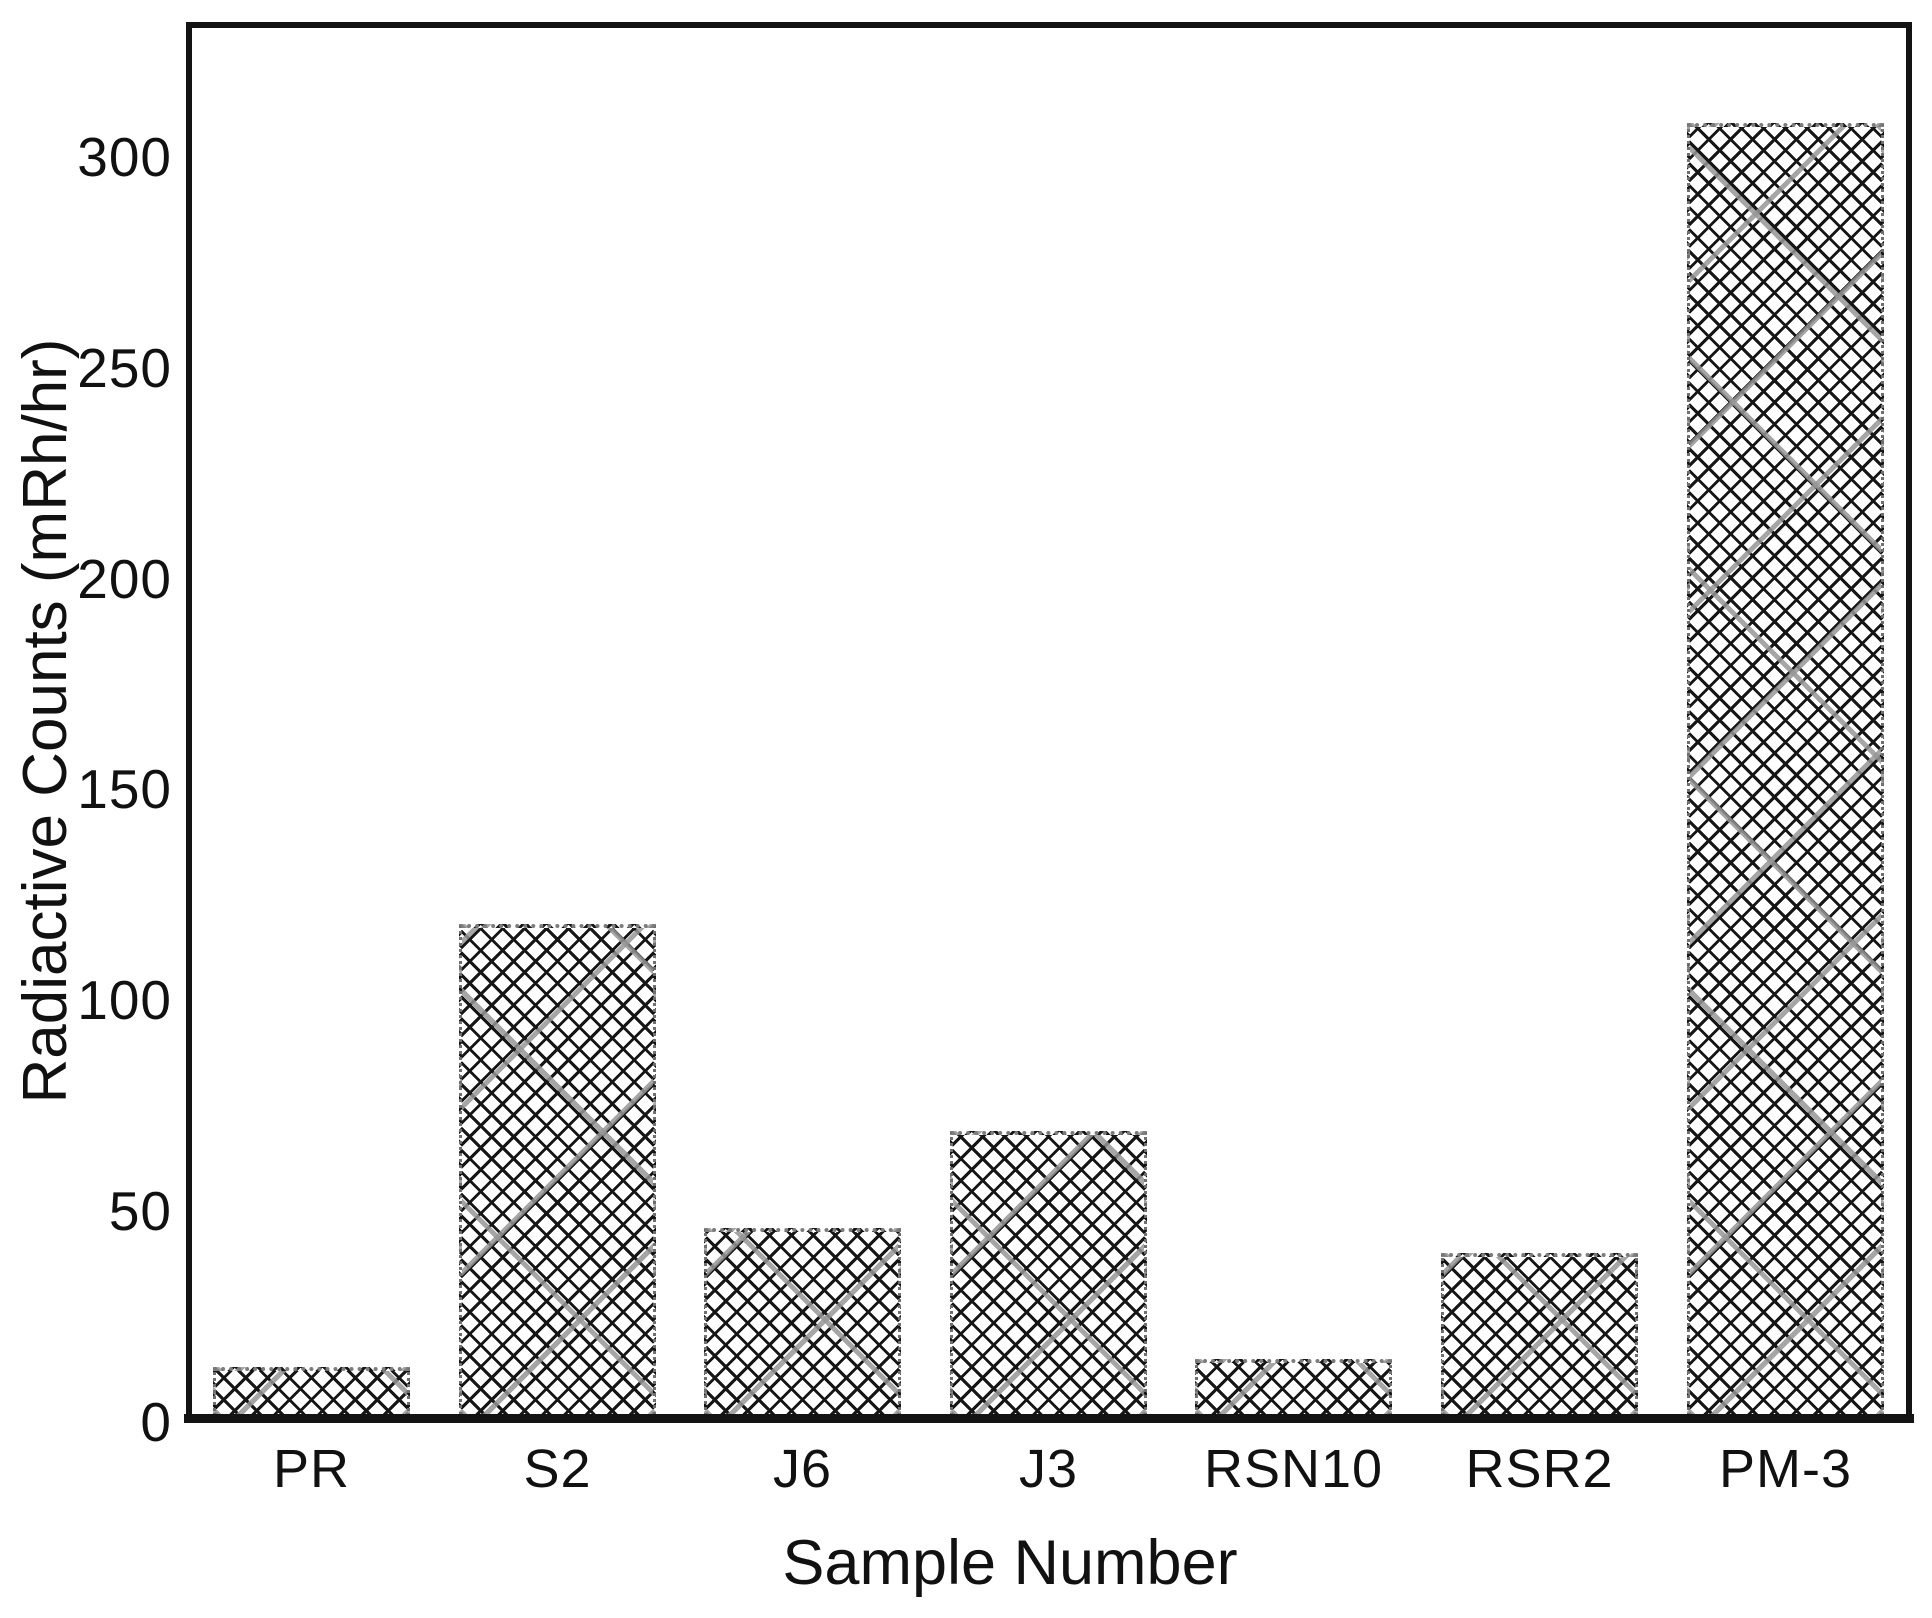 Image resolution: width=1932 pixels, height=1618 pixels. Describe the element at coordinates (1049, 1418) in the screenshot. I see `x-axis-line` at that location.